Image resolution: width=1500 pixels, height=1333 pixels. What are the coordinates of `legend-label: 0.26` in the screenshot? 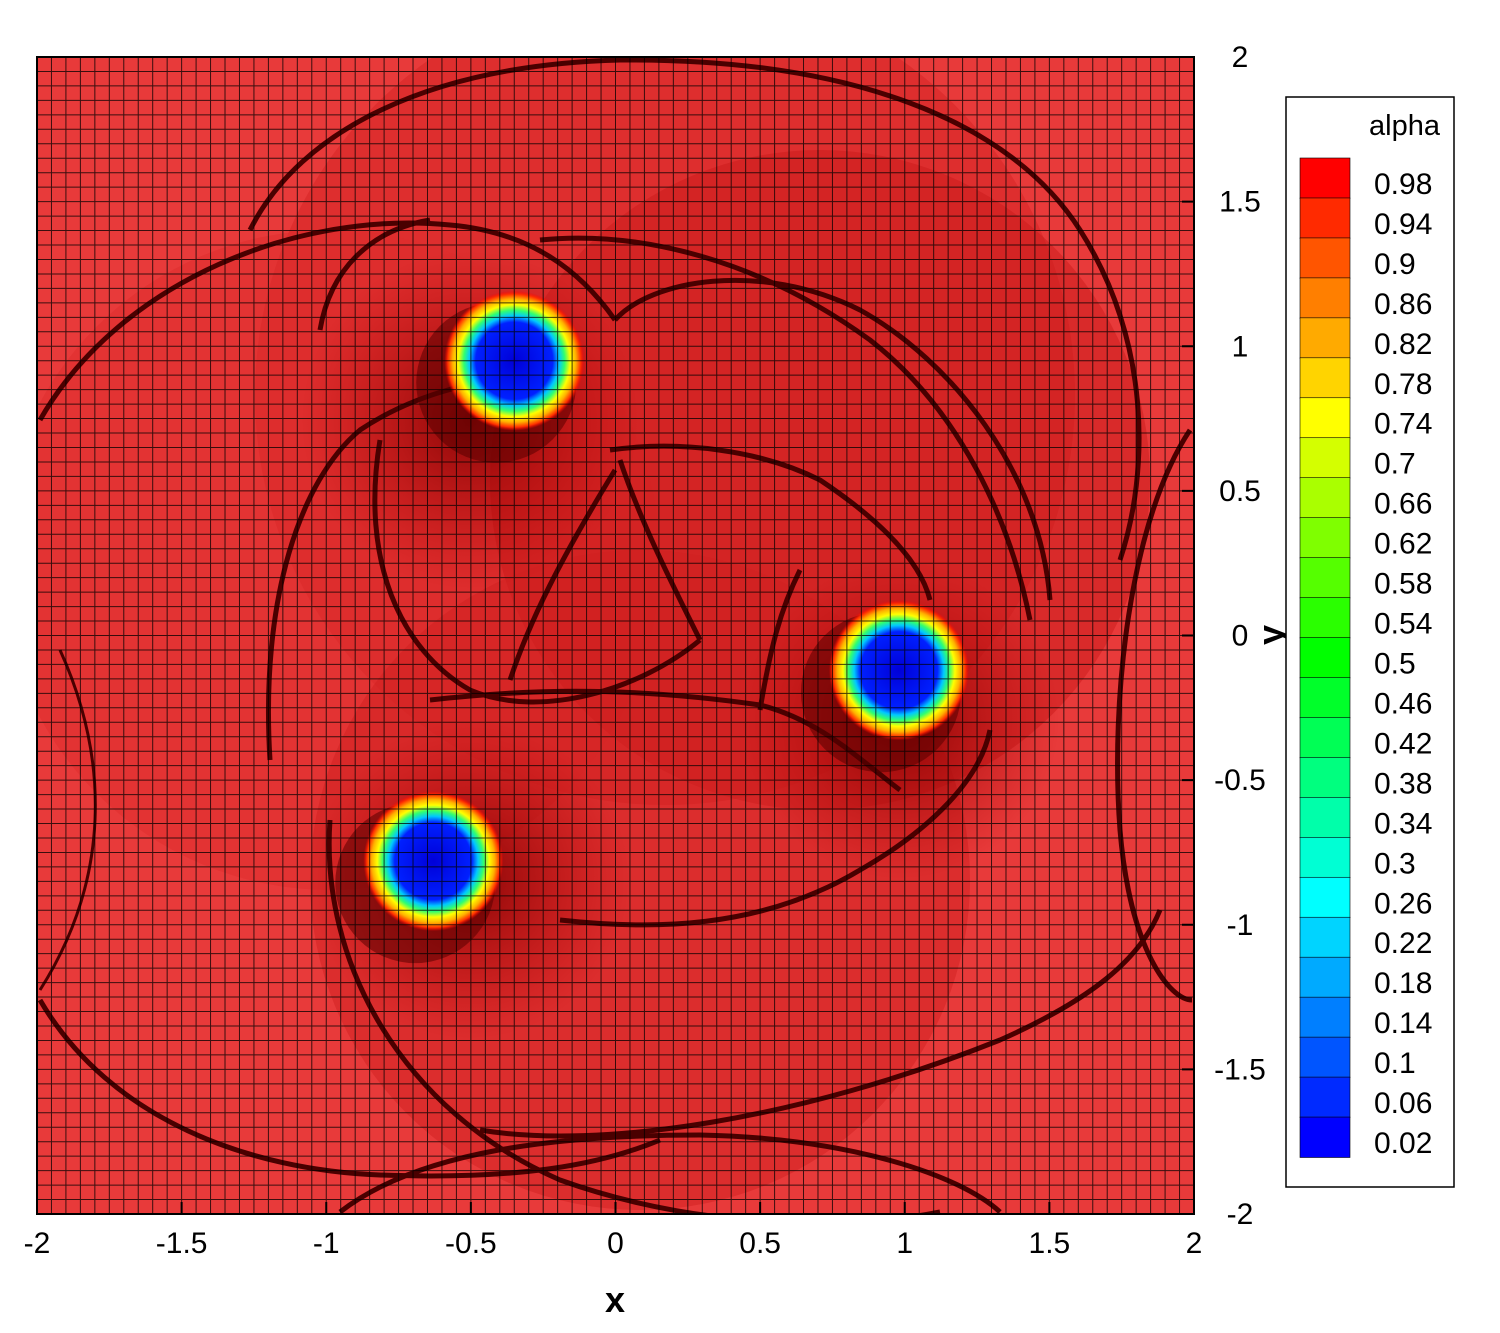 It's located at (1403, 903).